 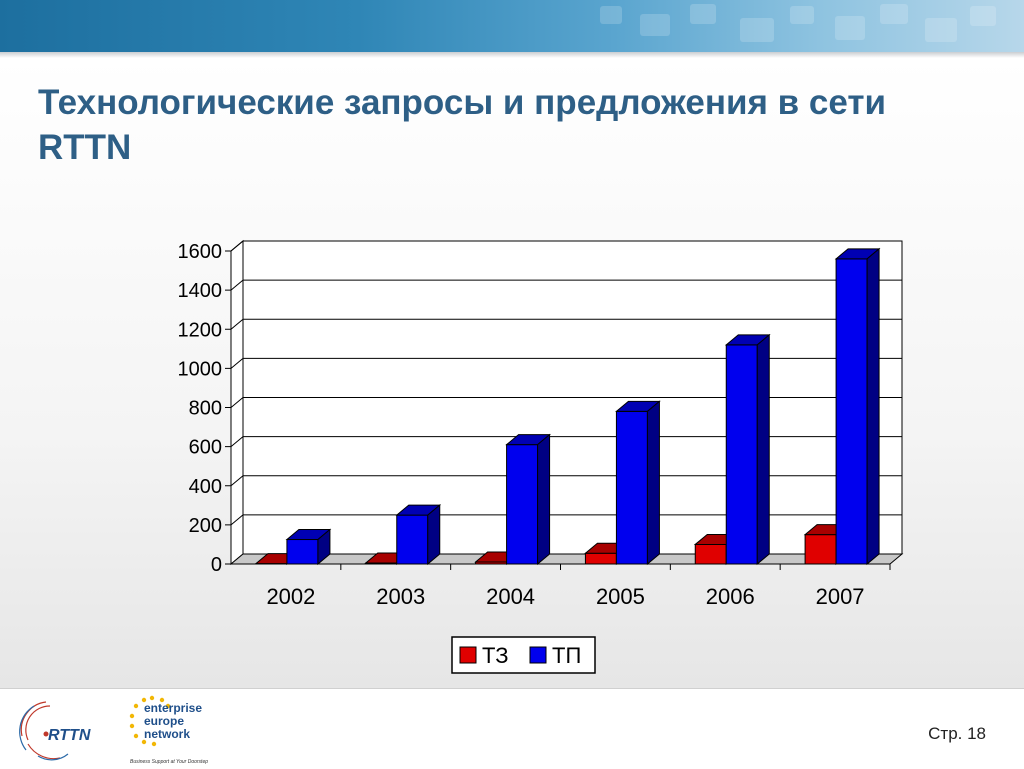 What do you see at coordinates (820, 549) in the screenshot?
I see `bar-front-ТЗ-2007` at bounding box center [820, 549].